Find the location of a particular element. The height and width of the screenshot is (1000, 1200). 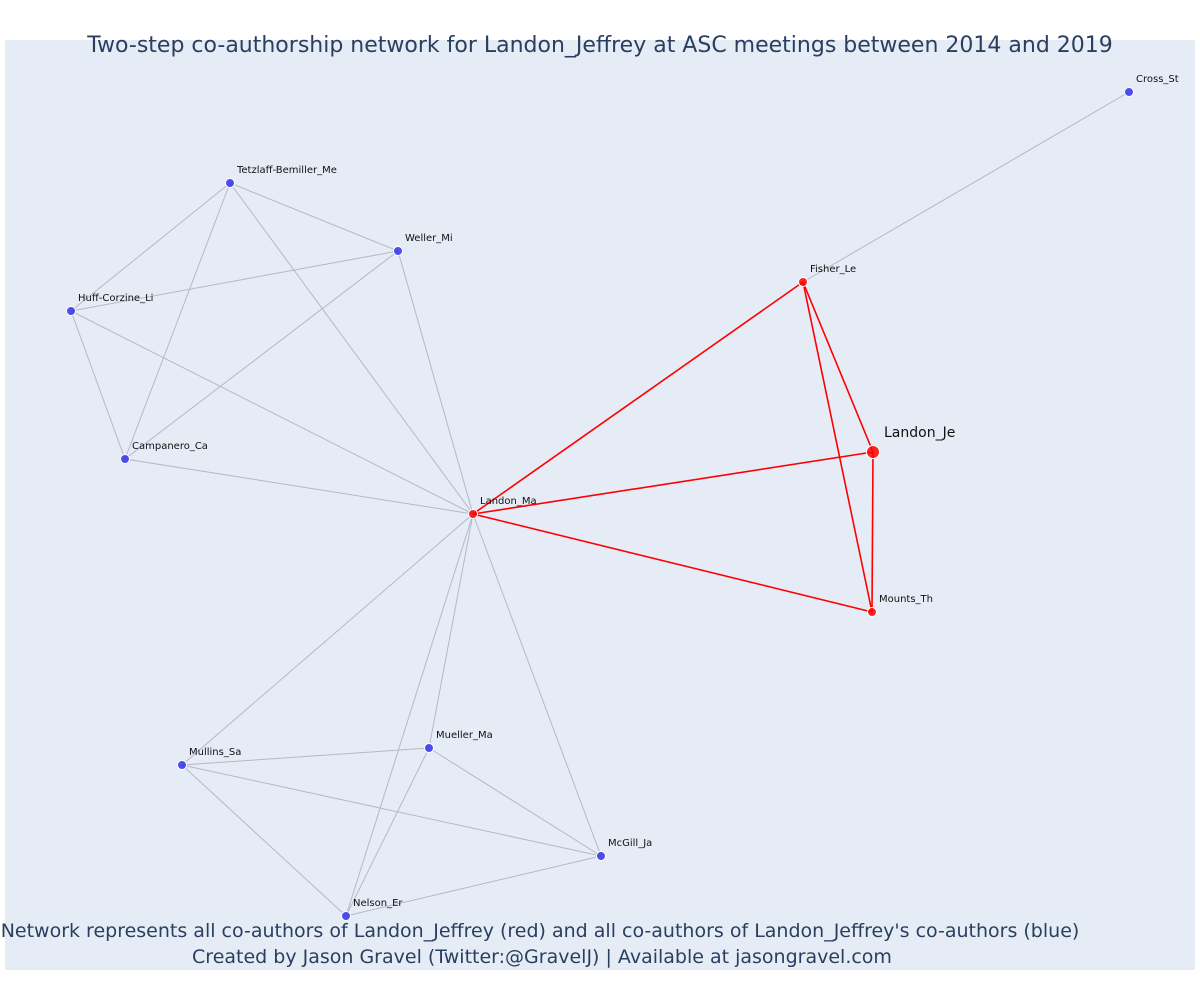

edge-Weller_Mi-Landon_Ma is located at coordinates (435, 382).